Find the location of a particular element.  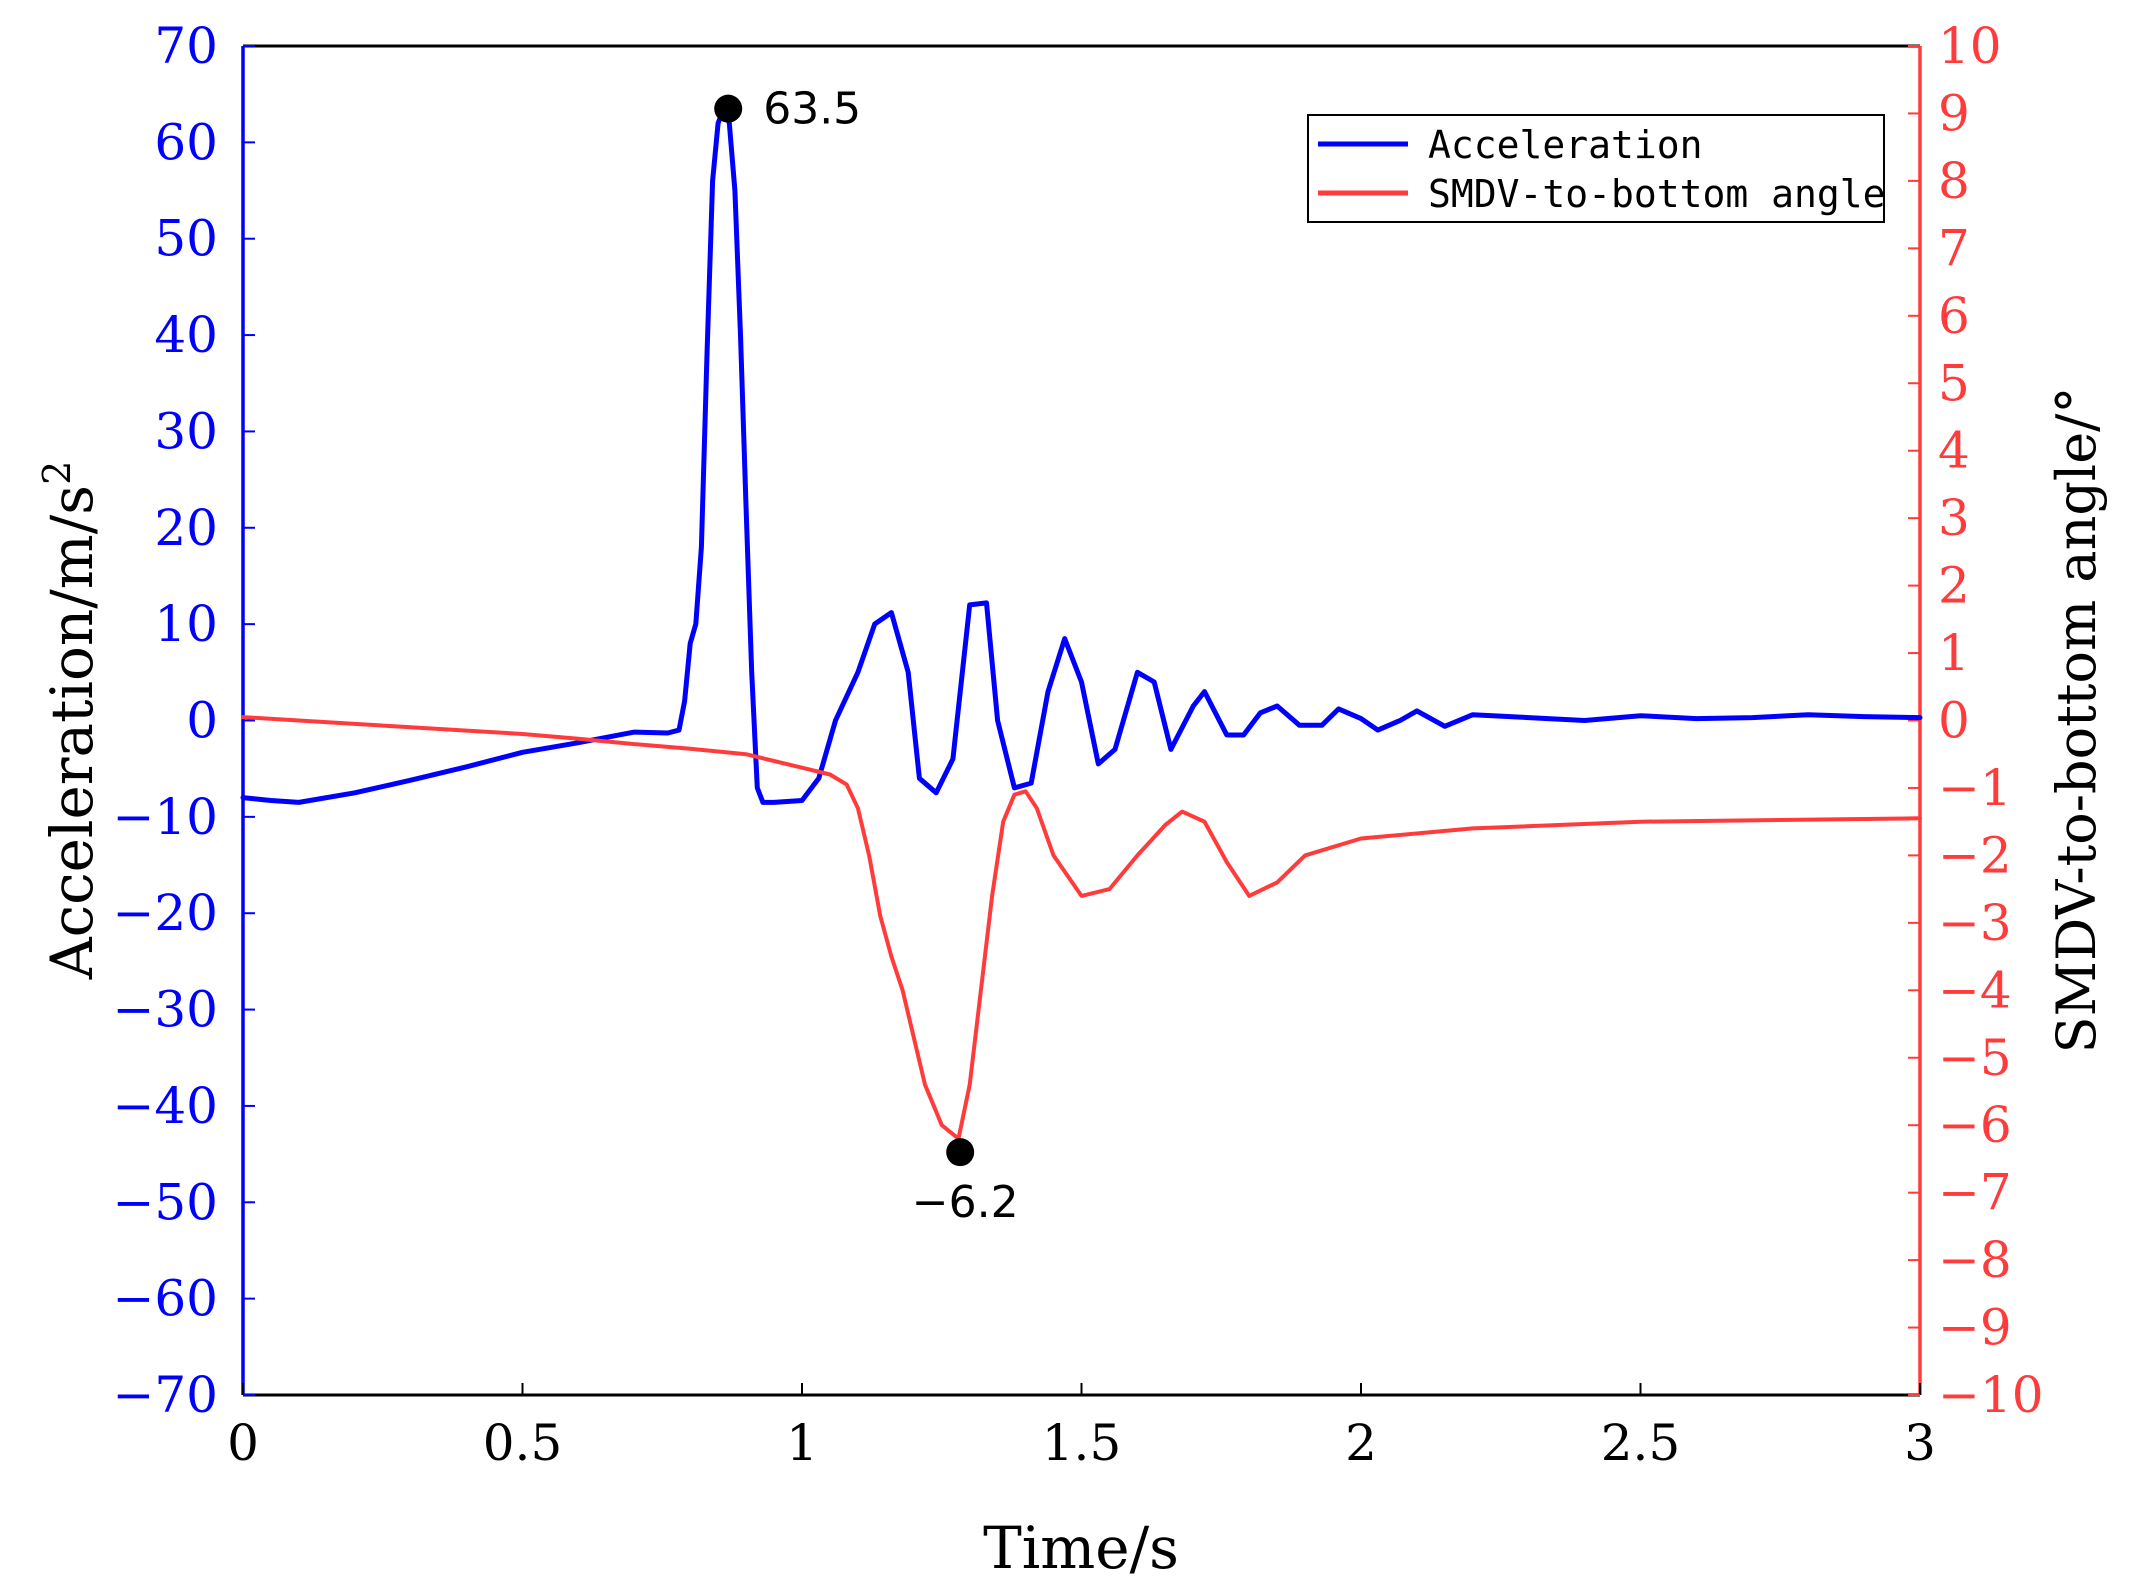

right-y-tick-label: 0 is located at coordinates (1954, 721).